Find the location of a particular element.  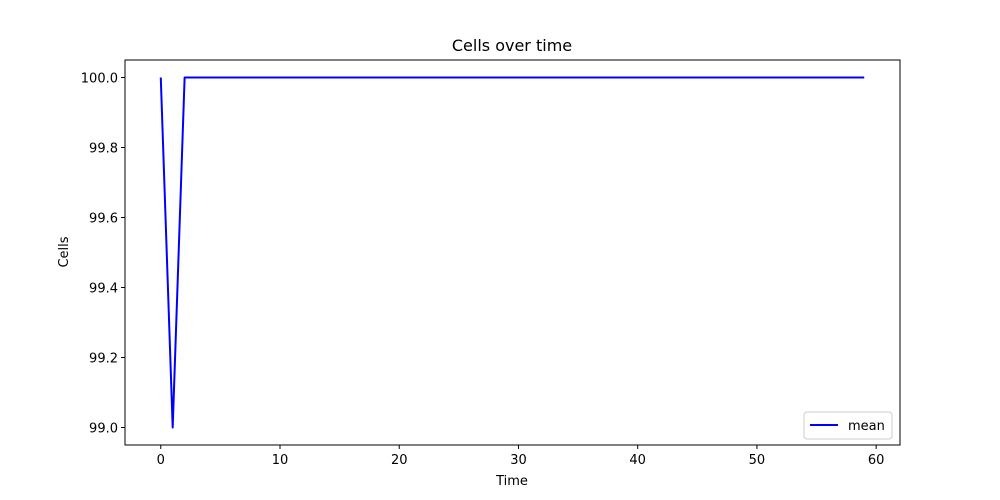

x-tick-label: 0 is located at coordinates (161, 460).